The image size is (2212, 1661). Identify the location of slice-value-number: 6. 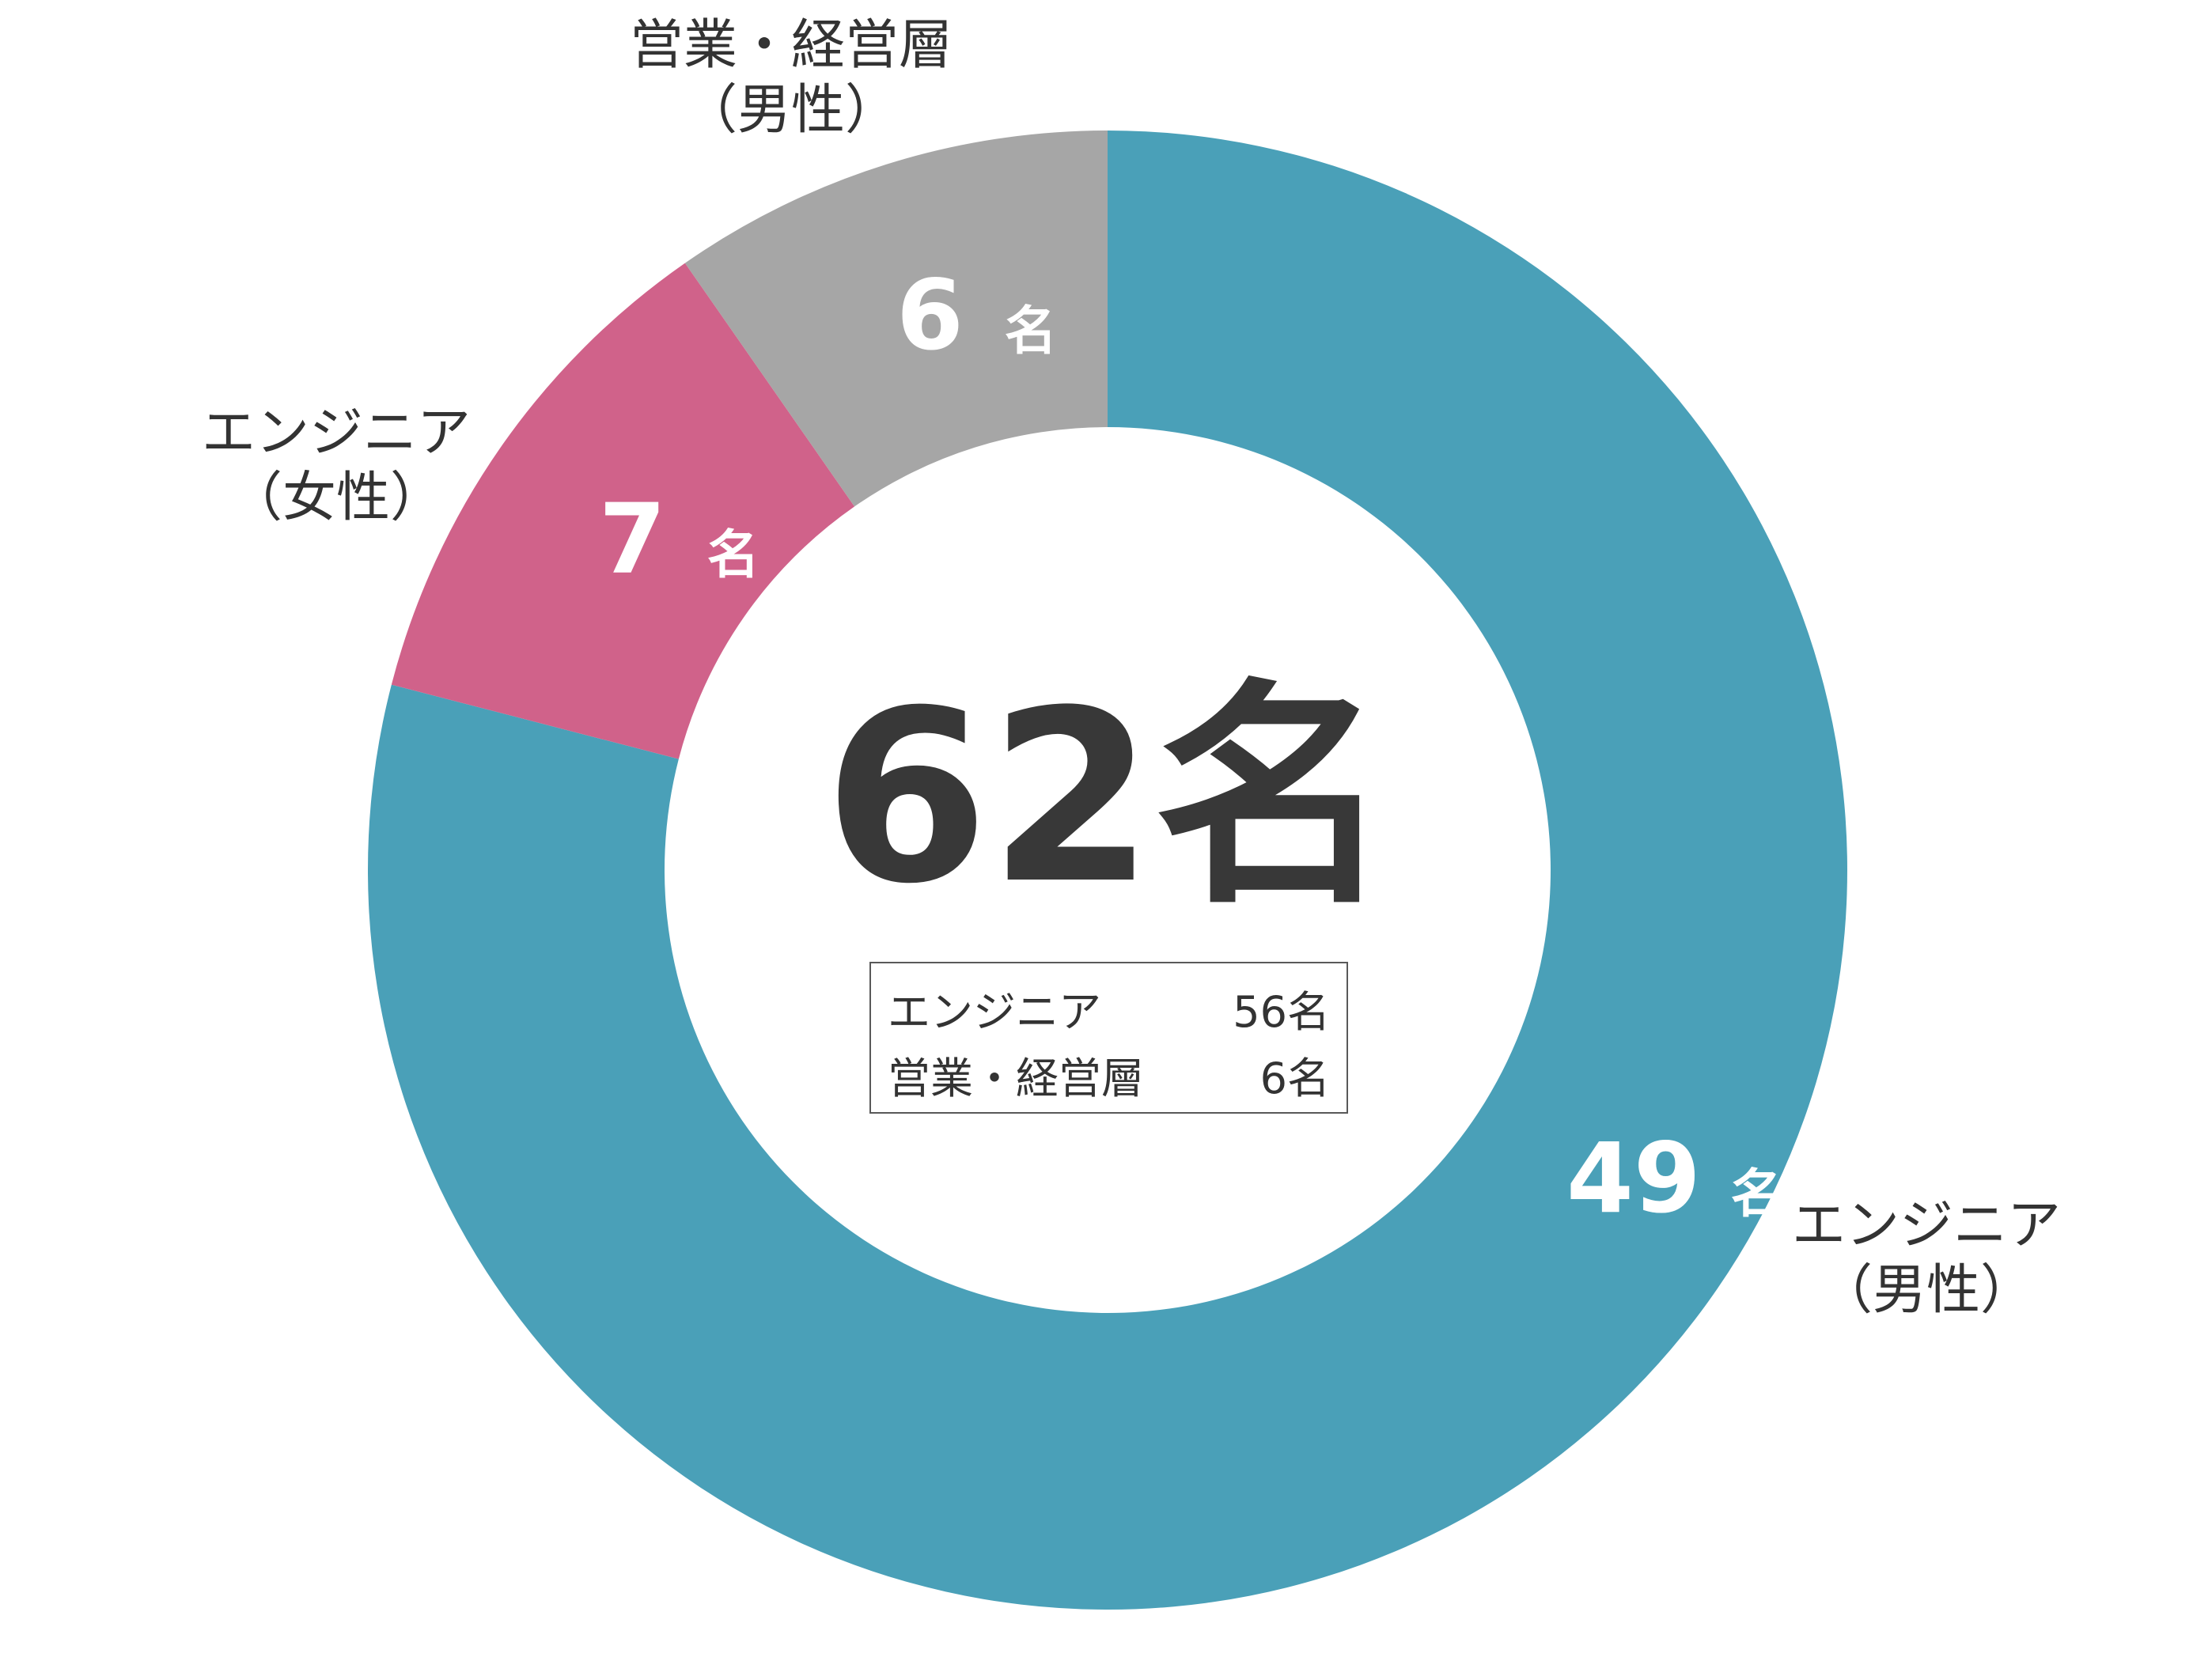
(930, 315).